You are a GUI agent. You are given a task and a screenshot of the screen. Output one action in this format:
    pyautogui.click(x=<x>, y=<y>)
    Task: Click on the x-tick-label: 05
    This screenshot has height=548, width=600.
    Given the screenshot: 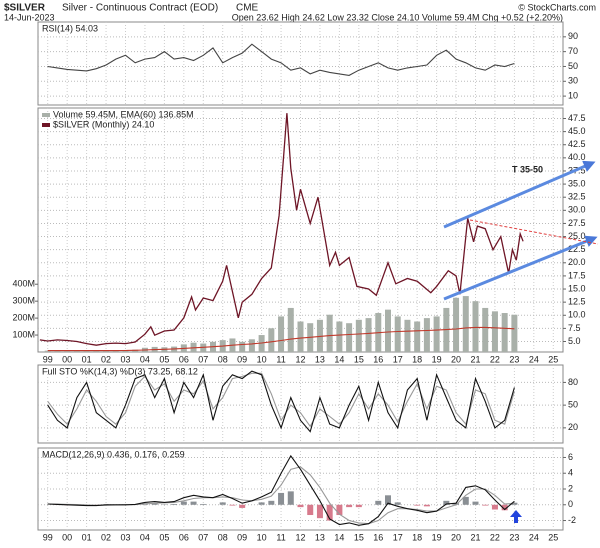 What is the action you would take?
    pyautogui.click(x=164, y=359)
    